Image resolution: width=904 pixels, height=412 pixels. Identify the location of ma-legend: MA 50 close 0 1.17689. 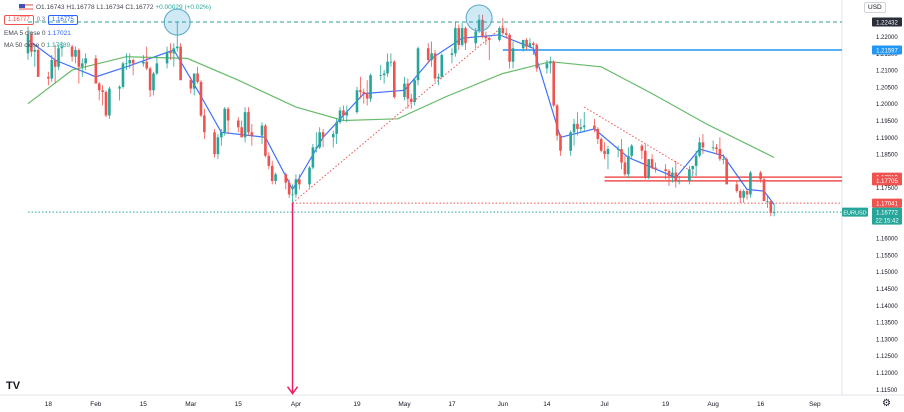
(37, 45).